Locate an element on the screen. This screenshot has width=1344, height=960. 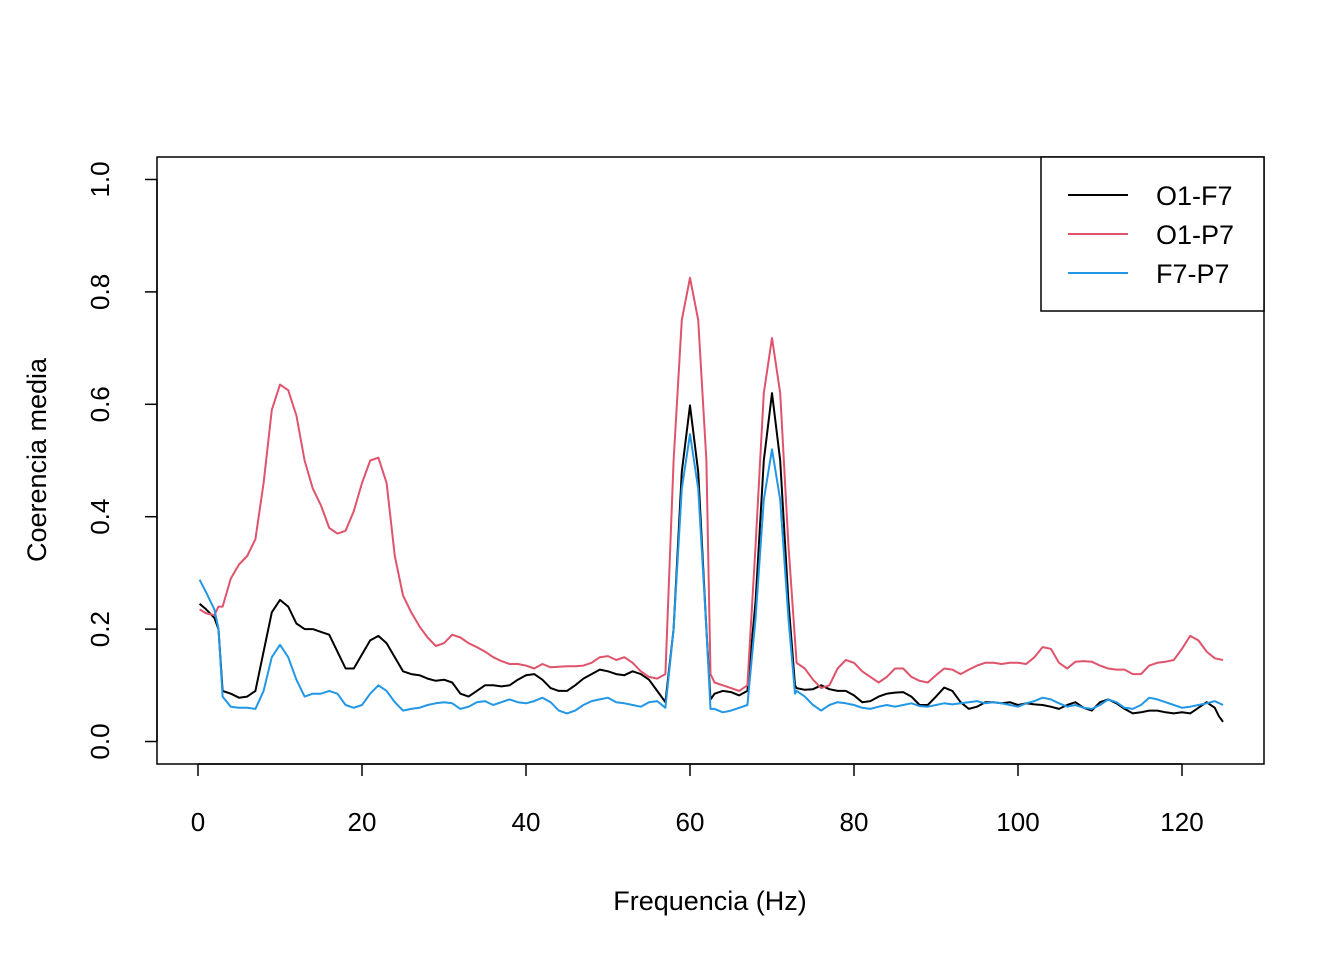
legend-label-o1-f7: O1-F7 is located at coordinates (1194, 196).